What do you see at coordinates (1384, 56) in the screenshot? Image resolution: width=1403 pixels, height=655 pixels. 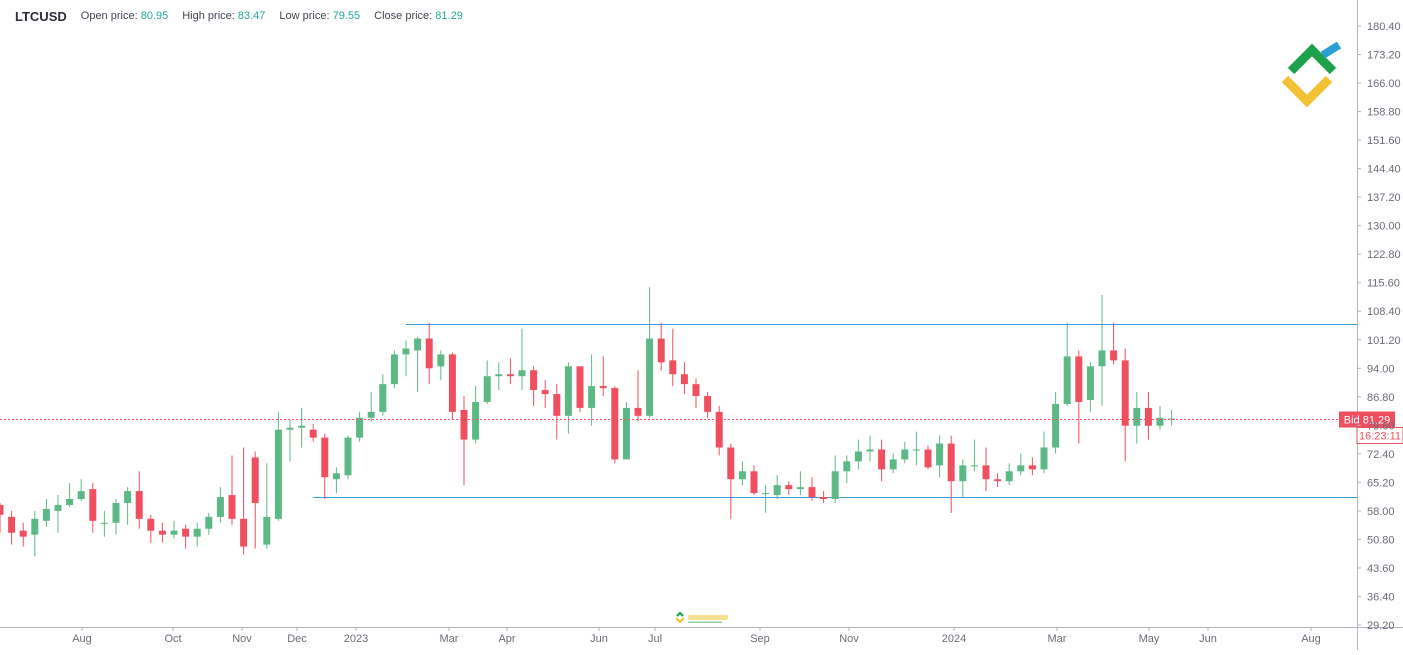 I see `y-tick-label: 173.20` at bounding box center [1384, 56].